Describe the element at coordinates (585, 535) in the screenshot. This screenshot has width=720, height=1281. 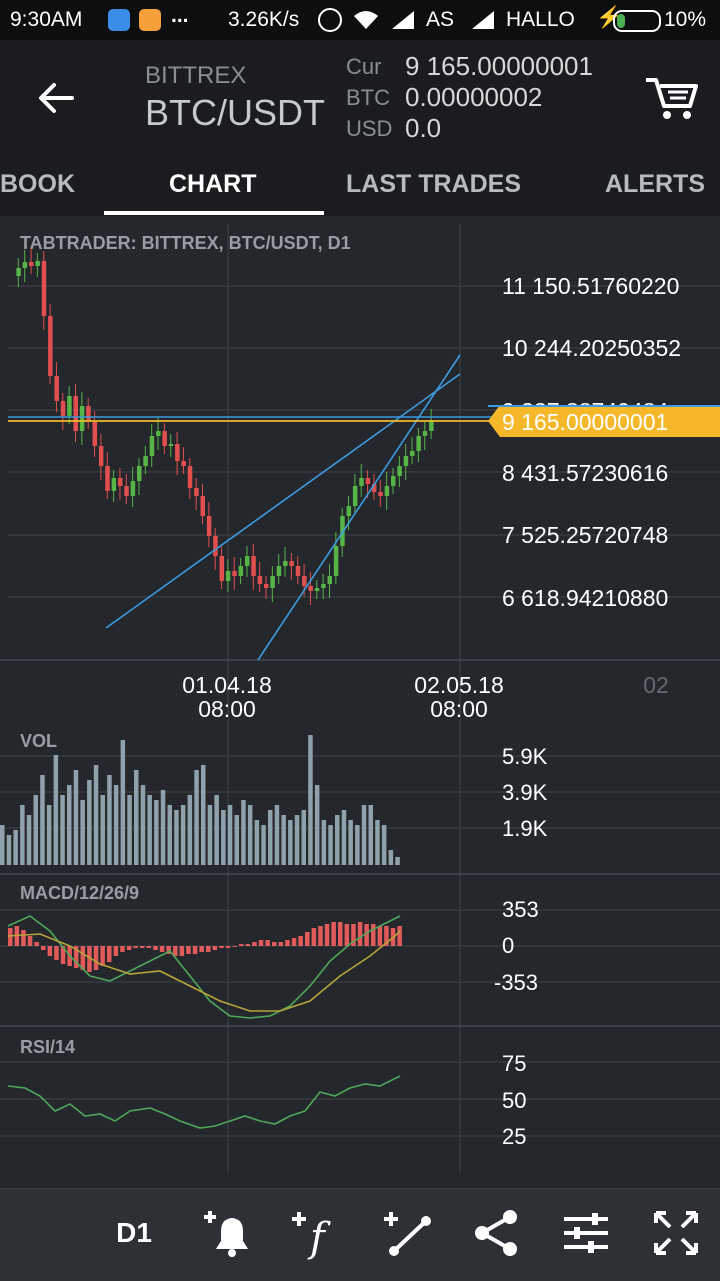
I see `price-tick: 7 525.25720748` at that location.